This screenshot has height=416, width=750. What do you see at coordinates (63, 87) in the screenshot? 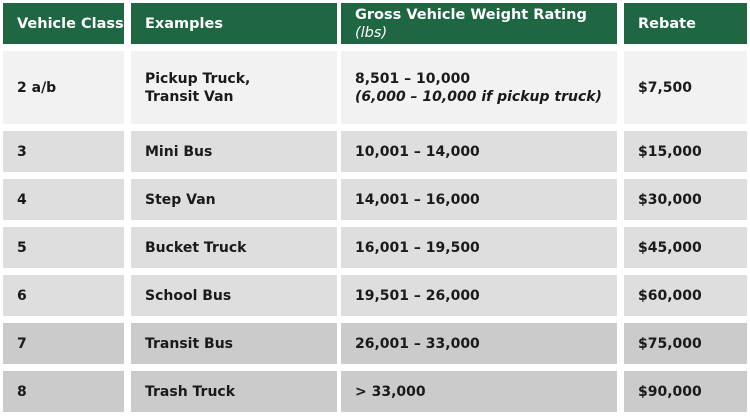
I see `cell-class-row-1: 2 a/b` at bounding box center [63, 87].